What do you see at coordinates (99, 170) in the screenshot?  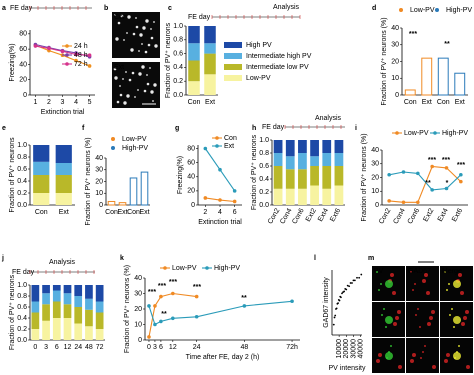 I see `y-tick-label: 30` at bounding box center [99, 170].